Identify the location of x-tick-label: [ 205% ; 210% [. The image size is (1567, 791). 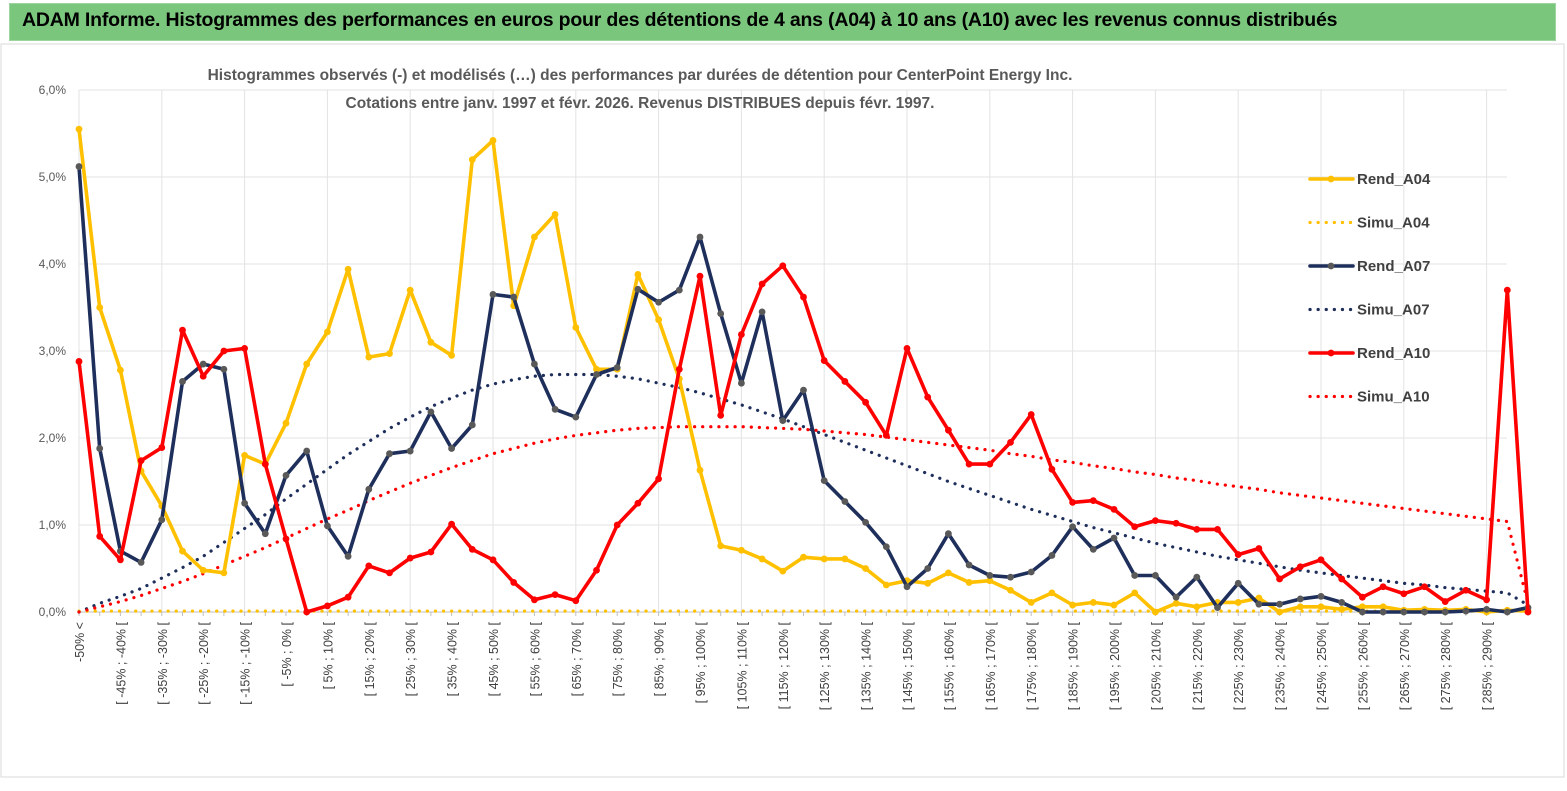
(1156, 665).